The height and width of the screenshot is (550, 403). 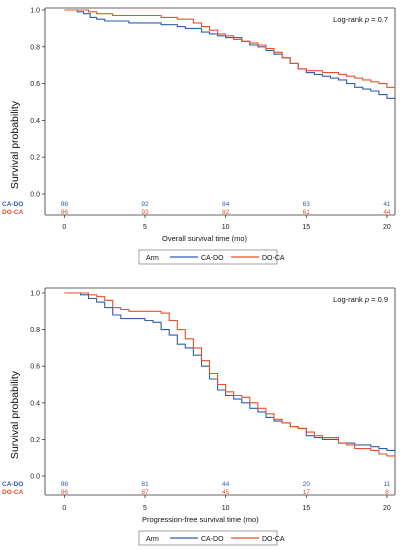 I want to click on risk-count: 11, so click(x=387, y=484).